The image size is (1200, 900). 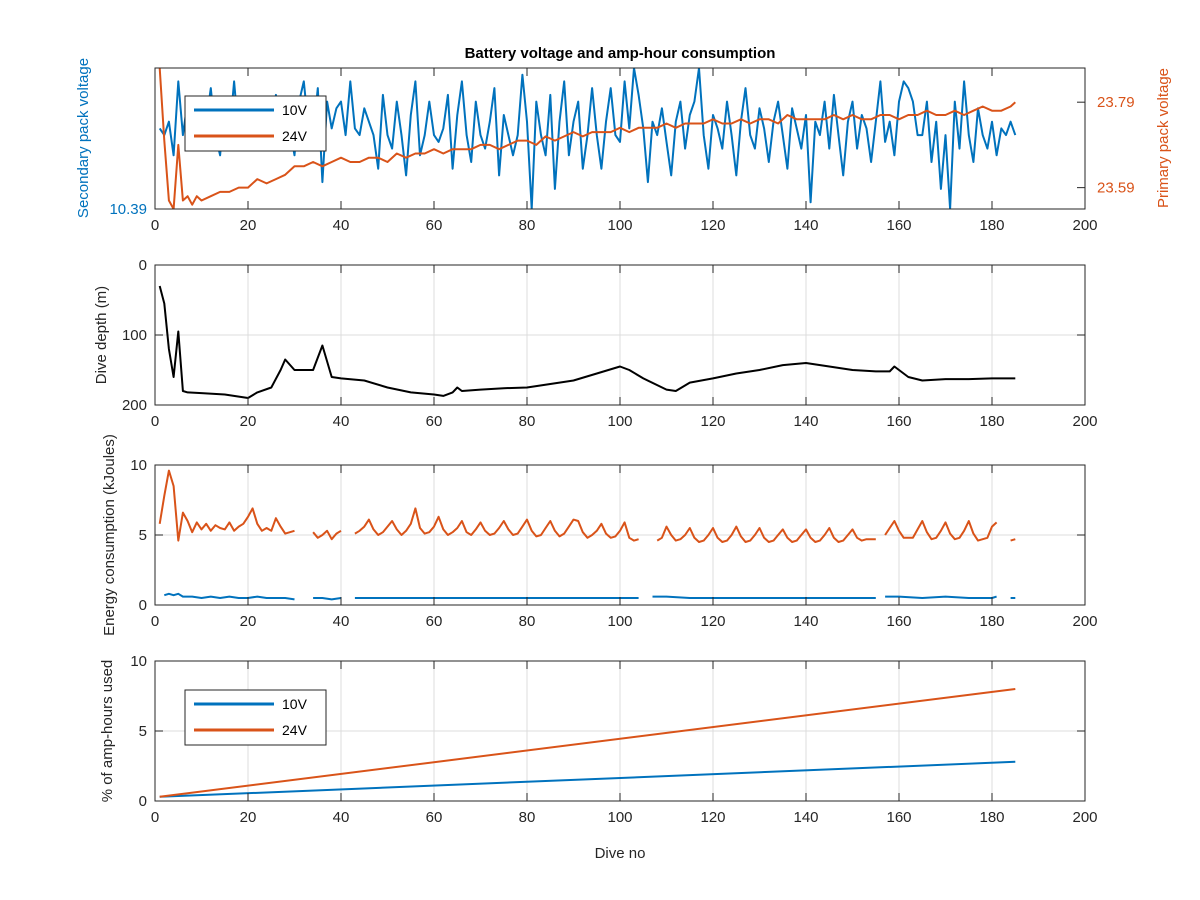 I want to click on y-ticks-left: 10.39, so click(x=136, y=209).